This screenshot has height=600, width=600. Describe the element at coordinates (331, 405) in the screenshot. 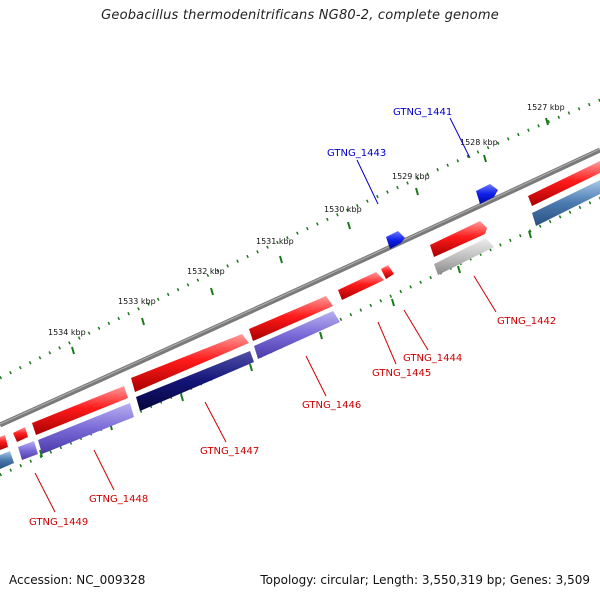

I see `gene-label-gtng-1446: GTNG_1446` at that location.